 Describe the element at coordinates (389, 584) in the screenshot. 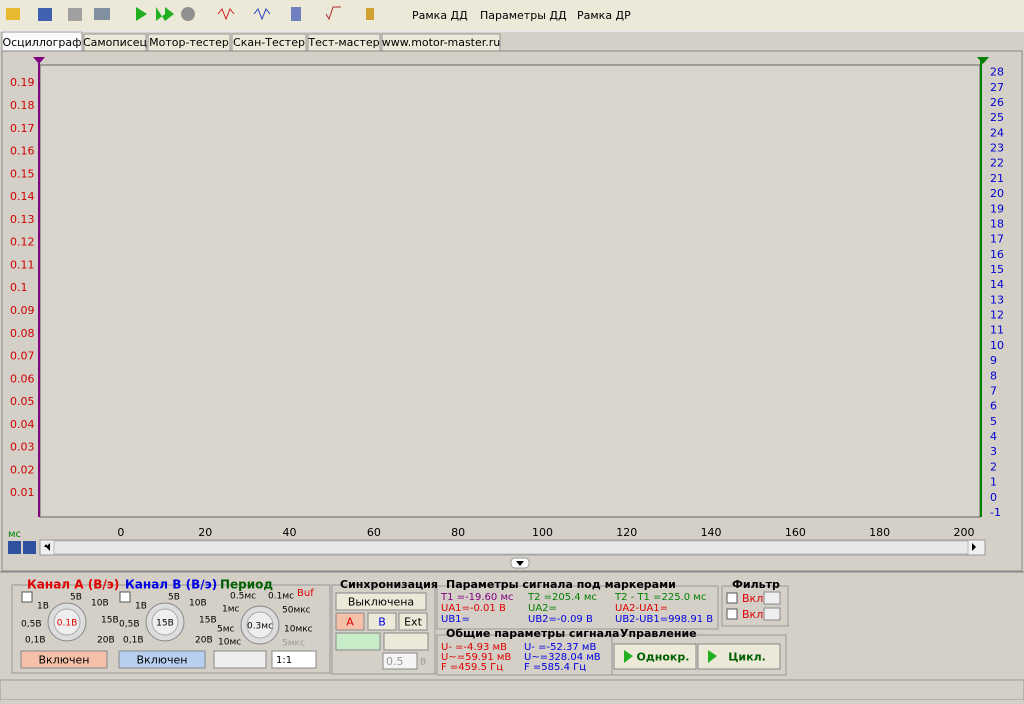

I see `group-title: Синхронизация` at that location.